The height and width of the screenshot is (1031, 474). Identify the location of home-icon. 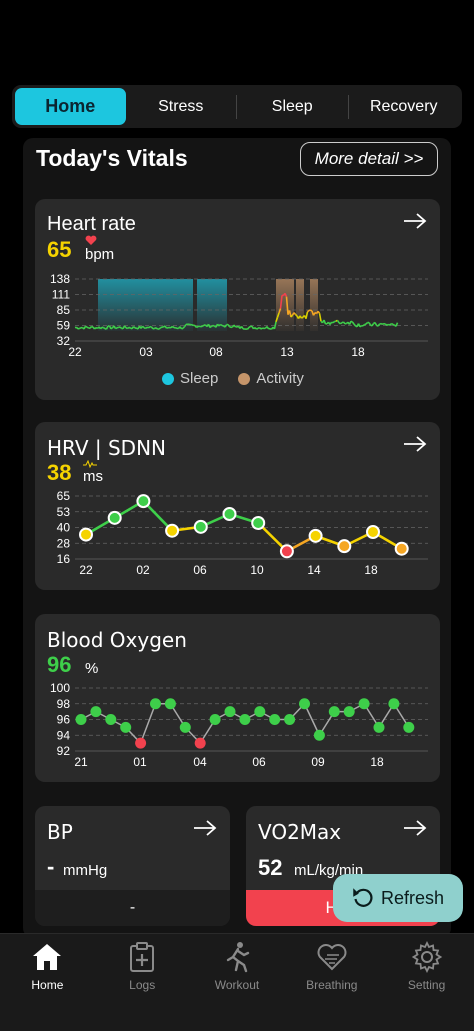
(47, 957).